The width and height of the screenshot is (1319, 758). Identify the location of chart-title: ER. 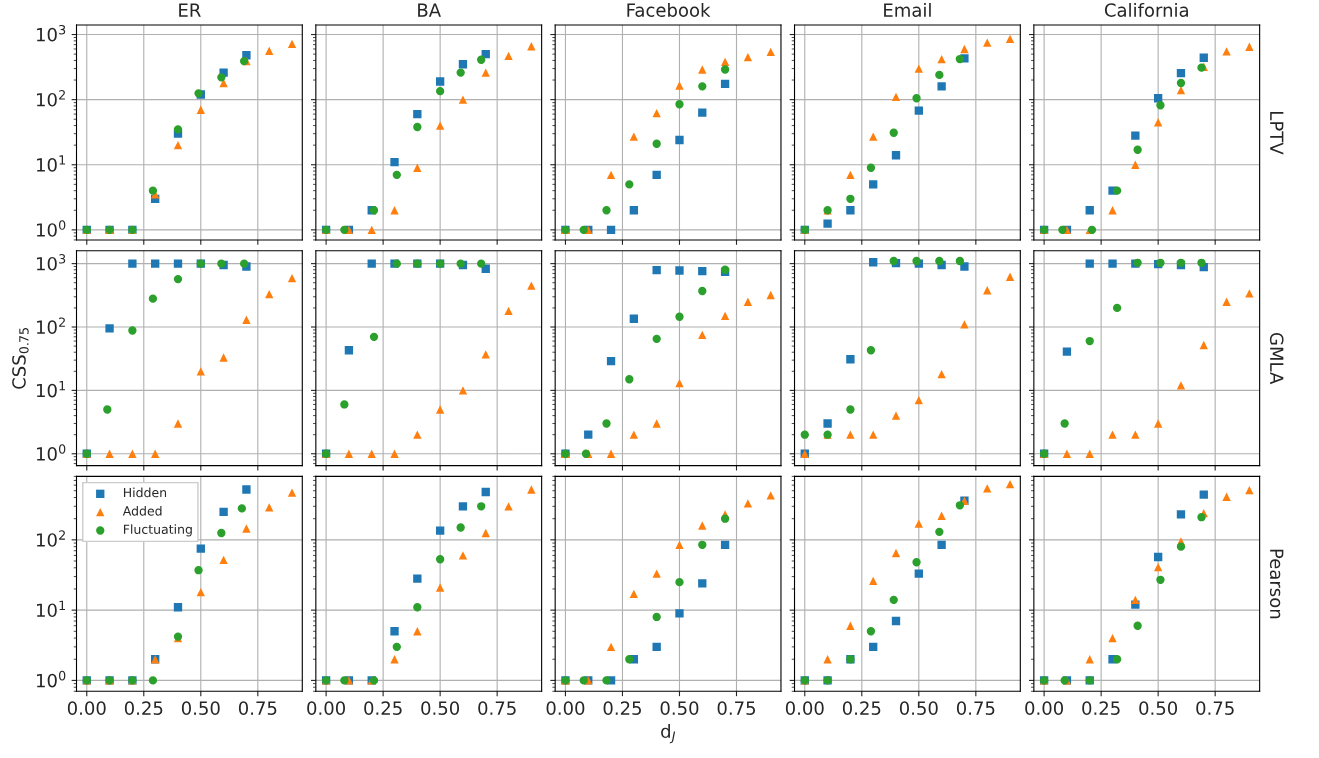
(190, 10).